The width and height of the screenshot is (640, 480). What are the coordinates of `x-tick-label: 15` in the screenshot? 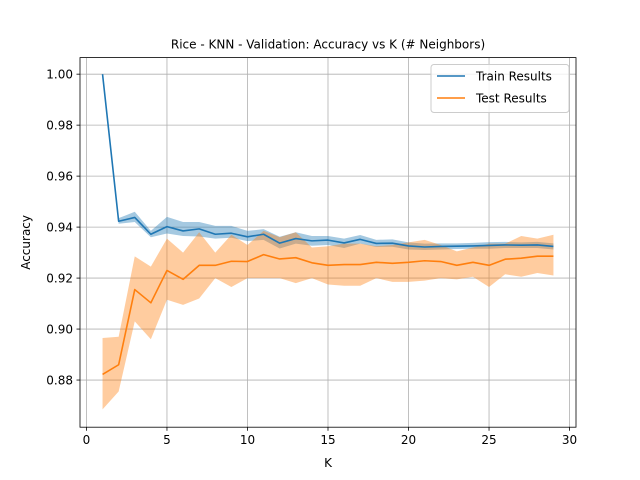 It's located at (327, 440).